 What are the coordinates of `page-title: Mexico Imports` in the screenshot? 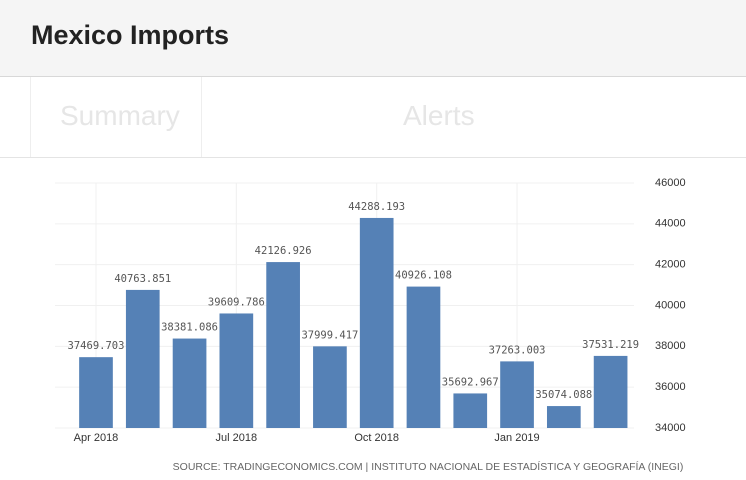 It's located at (130, 35).